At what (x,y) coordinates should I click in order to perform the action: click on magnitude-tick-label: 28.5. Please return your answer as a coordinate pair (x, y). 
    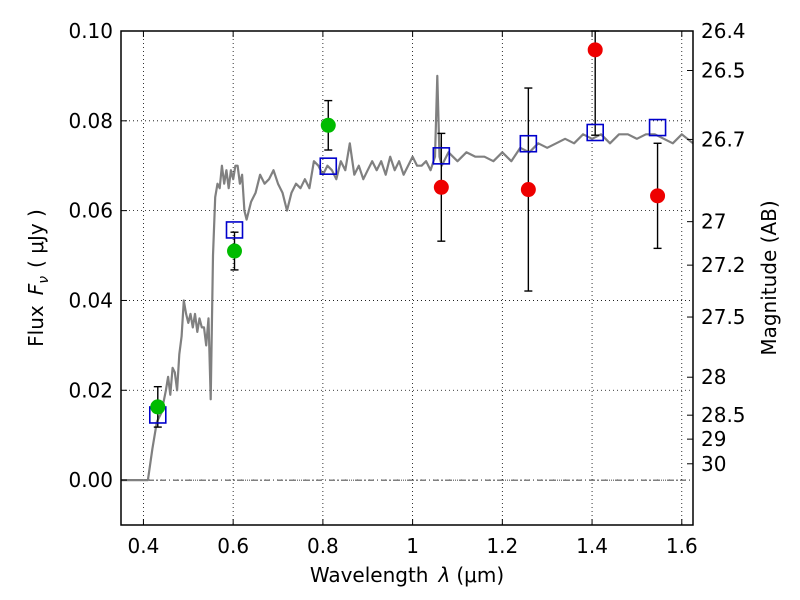
    Looking at the image, I should click on (723, 415).